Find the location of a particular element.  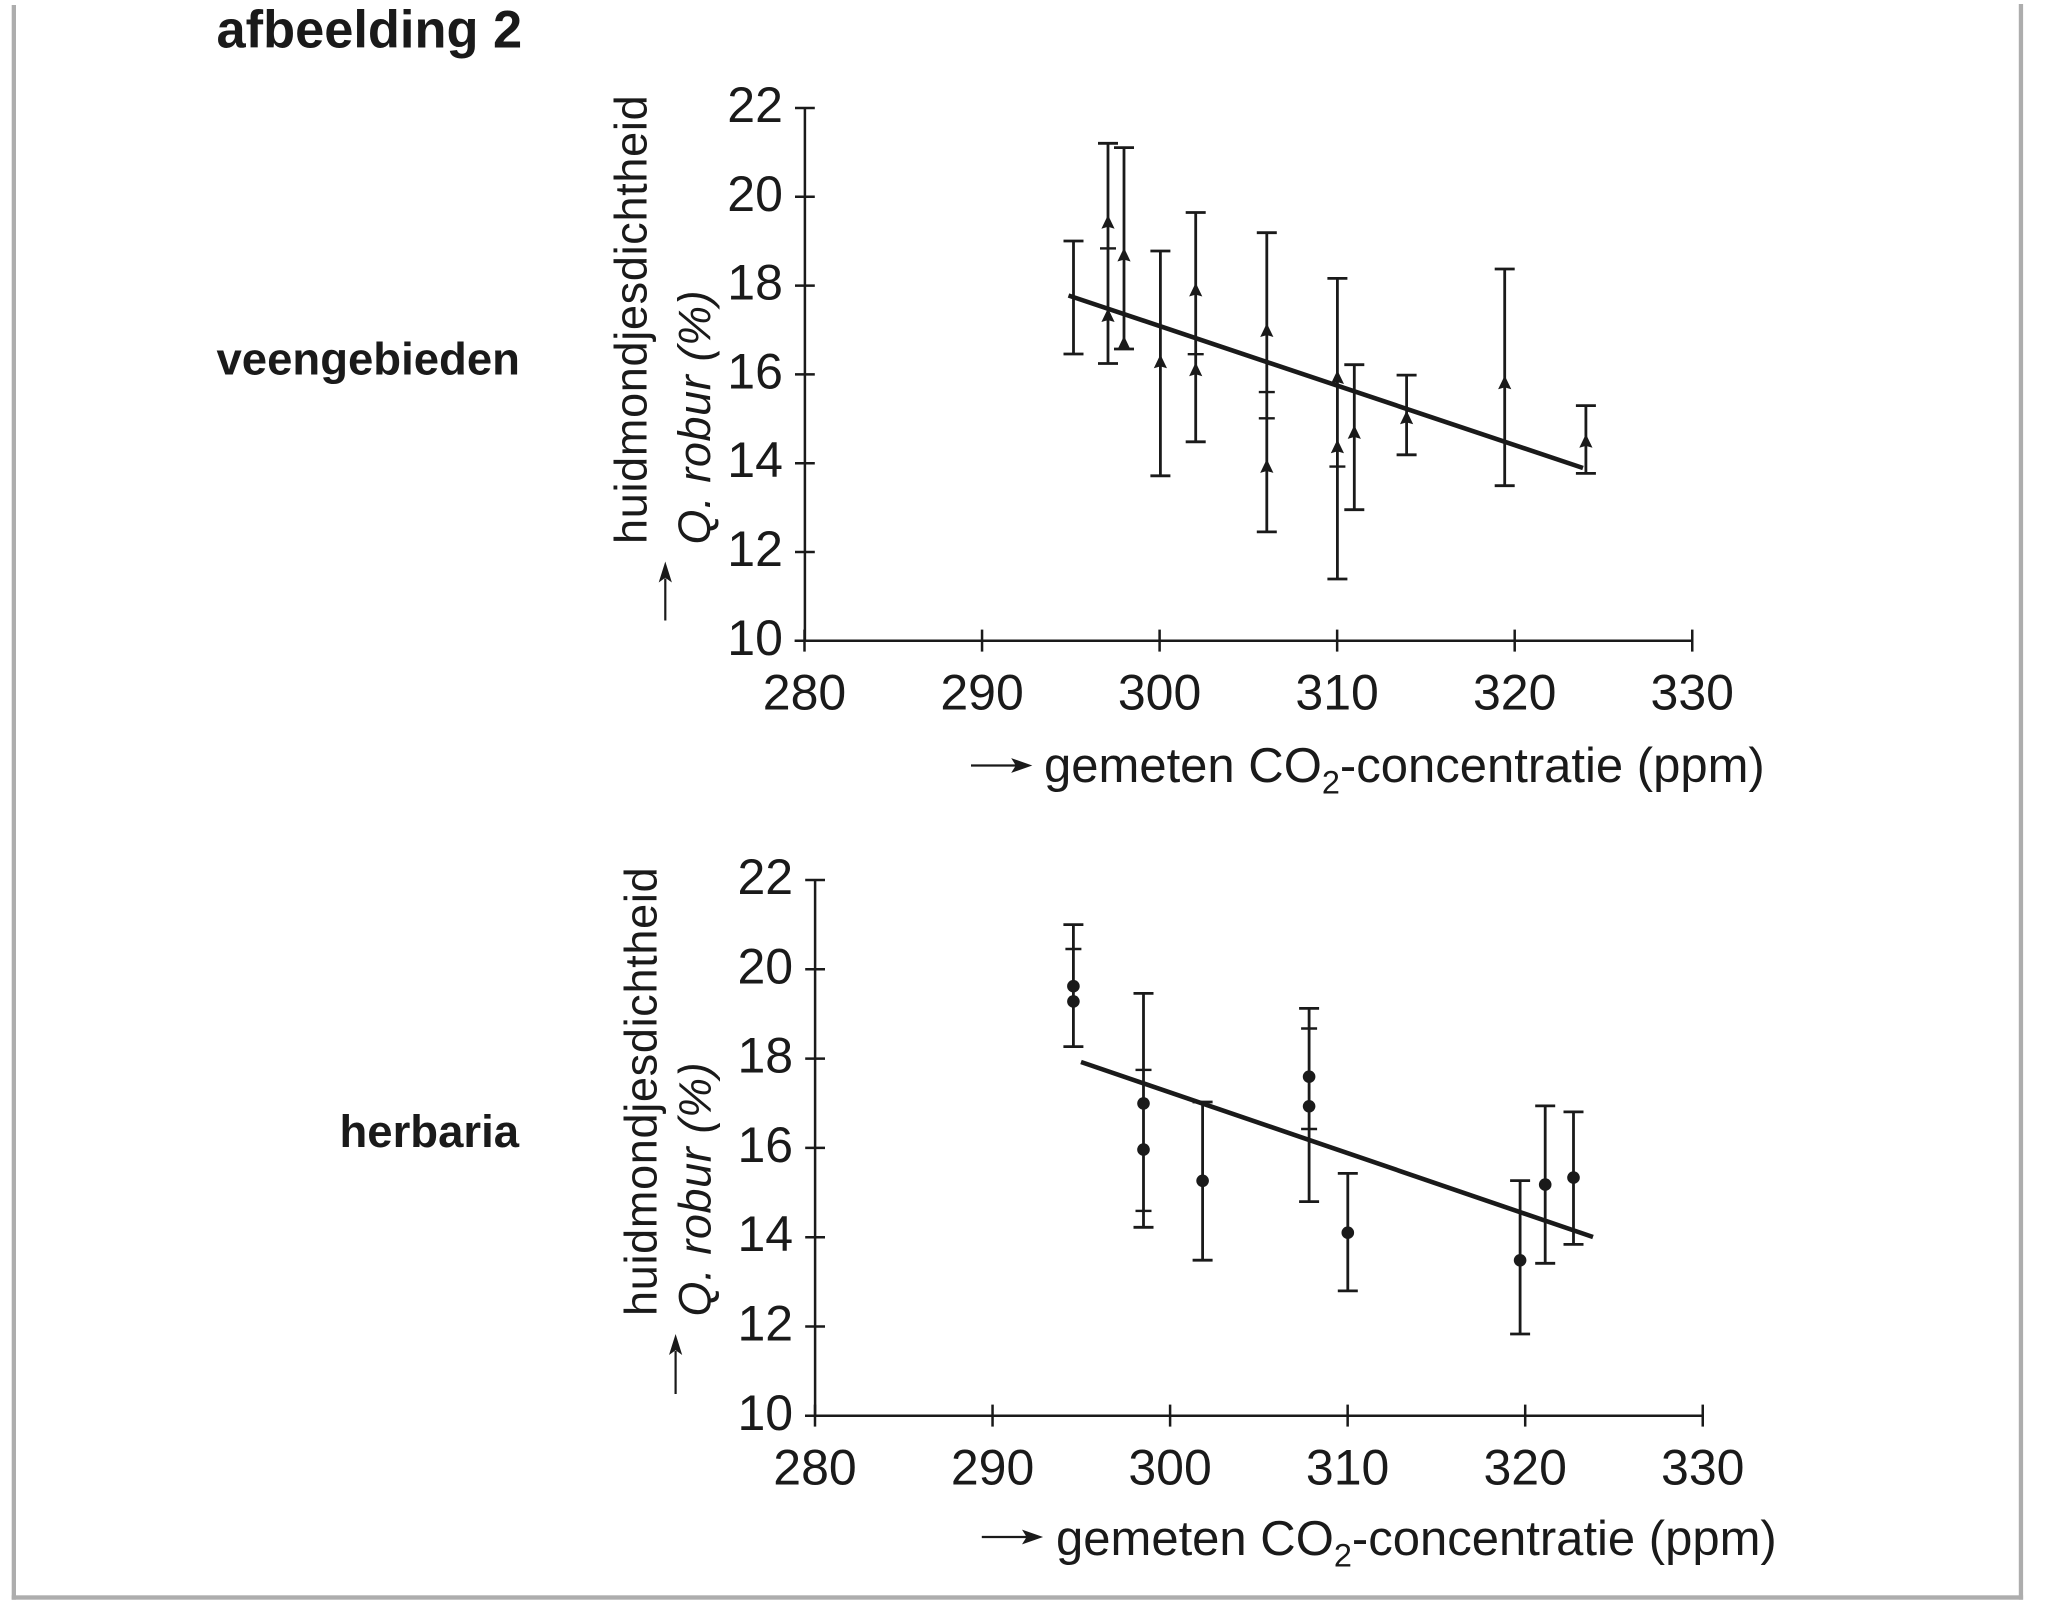

svg-text: veengebieden is located at coordinates (368, 359).